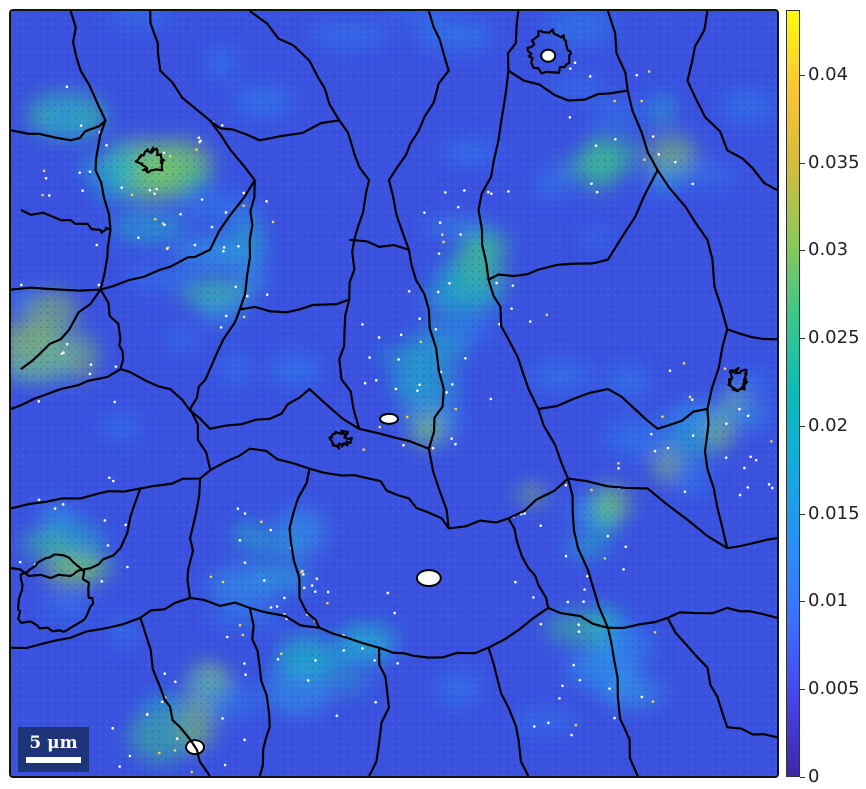  What do you see at coordinates (814, 776) in the screenshot?
I see `colorbar-tick-label: 0` at bounding box center [814, 776].